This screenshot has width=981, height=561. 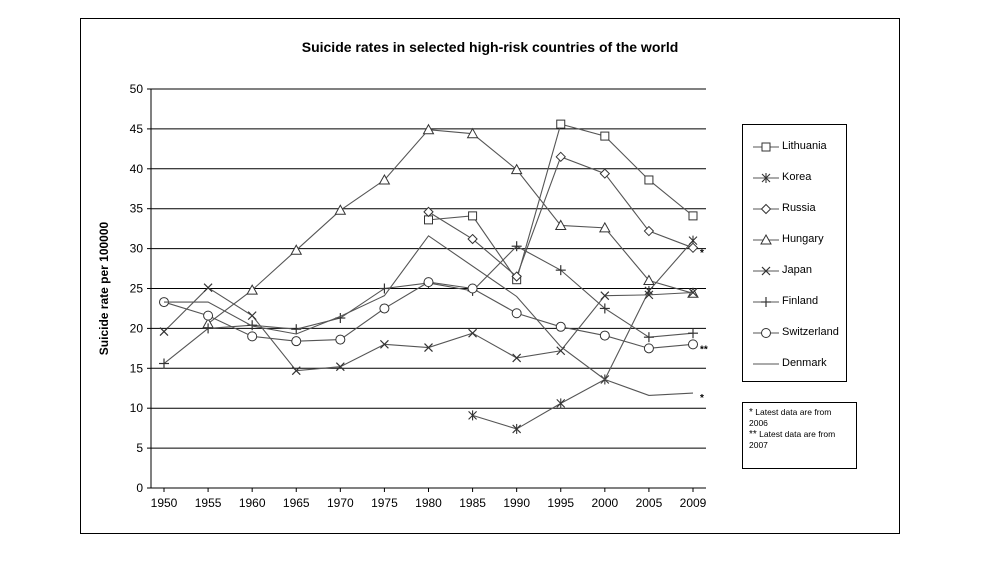 What do you see at coordinates (137, 328) in the screenshot?
I see `y-tick-label: 20` at bounding box center [137, 328].